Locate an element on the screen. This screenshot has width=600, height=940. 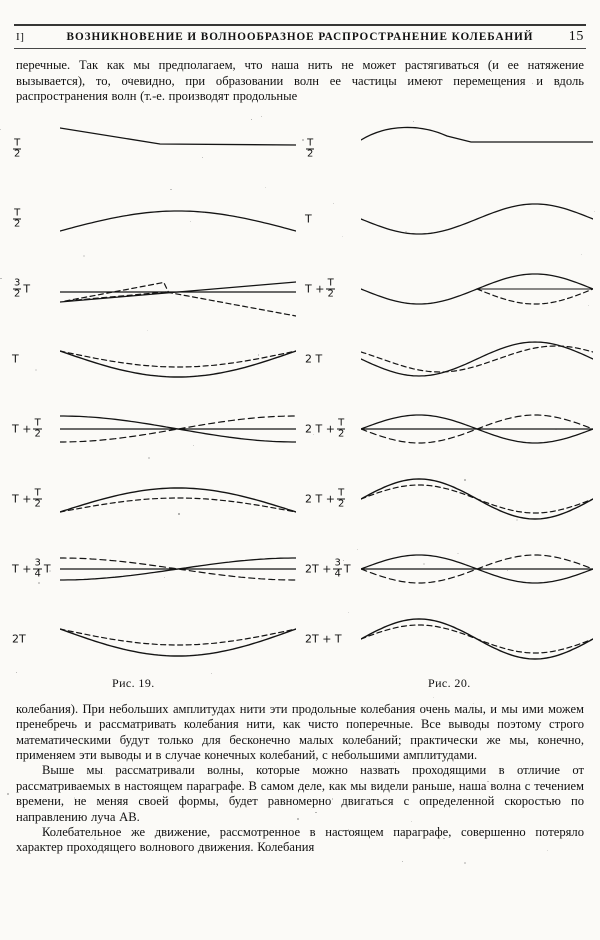
figure-row-label: T + T 2 is located at coordinates (320, 288).